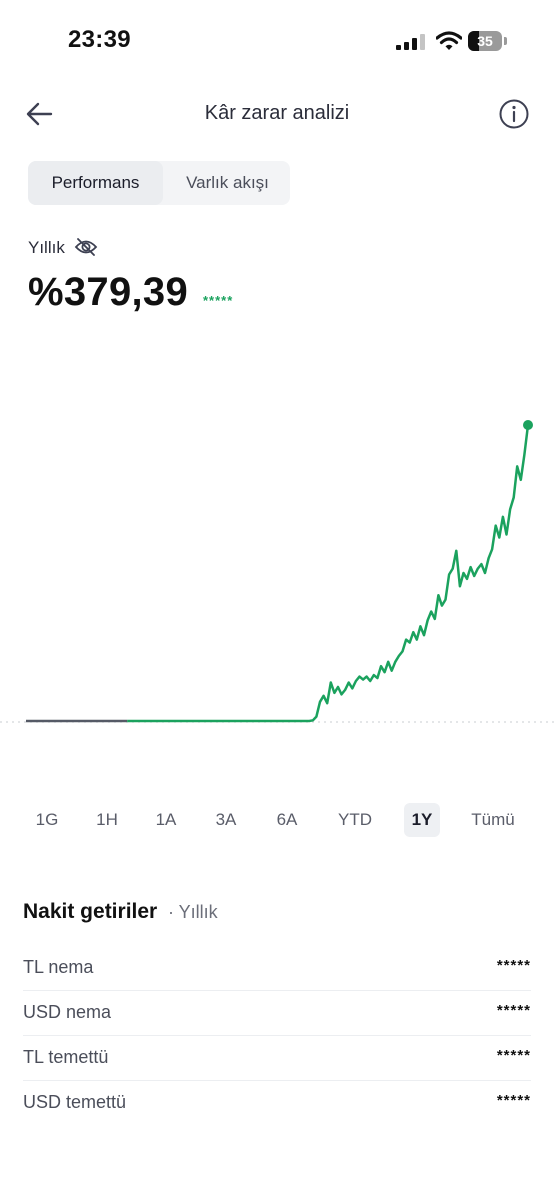  Describe the element at coordinates (107, 819) in the screenshot. I see `range-option-1h: 1H` at that location.